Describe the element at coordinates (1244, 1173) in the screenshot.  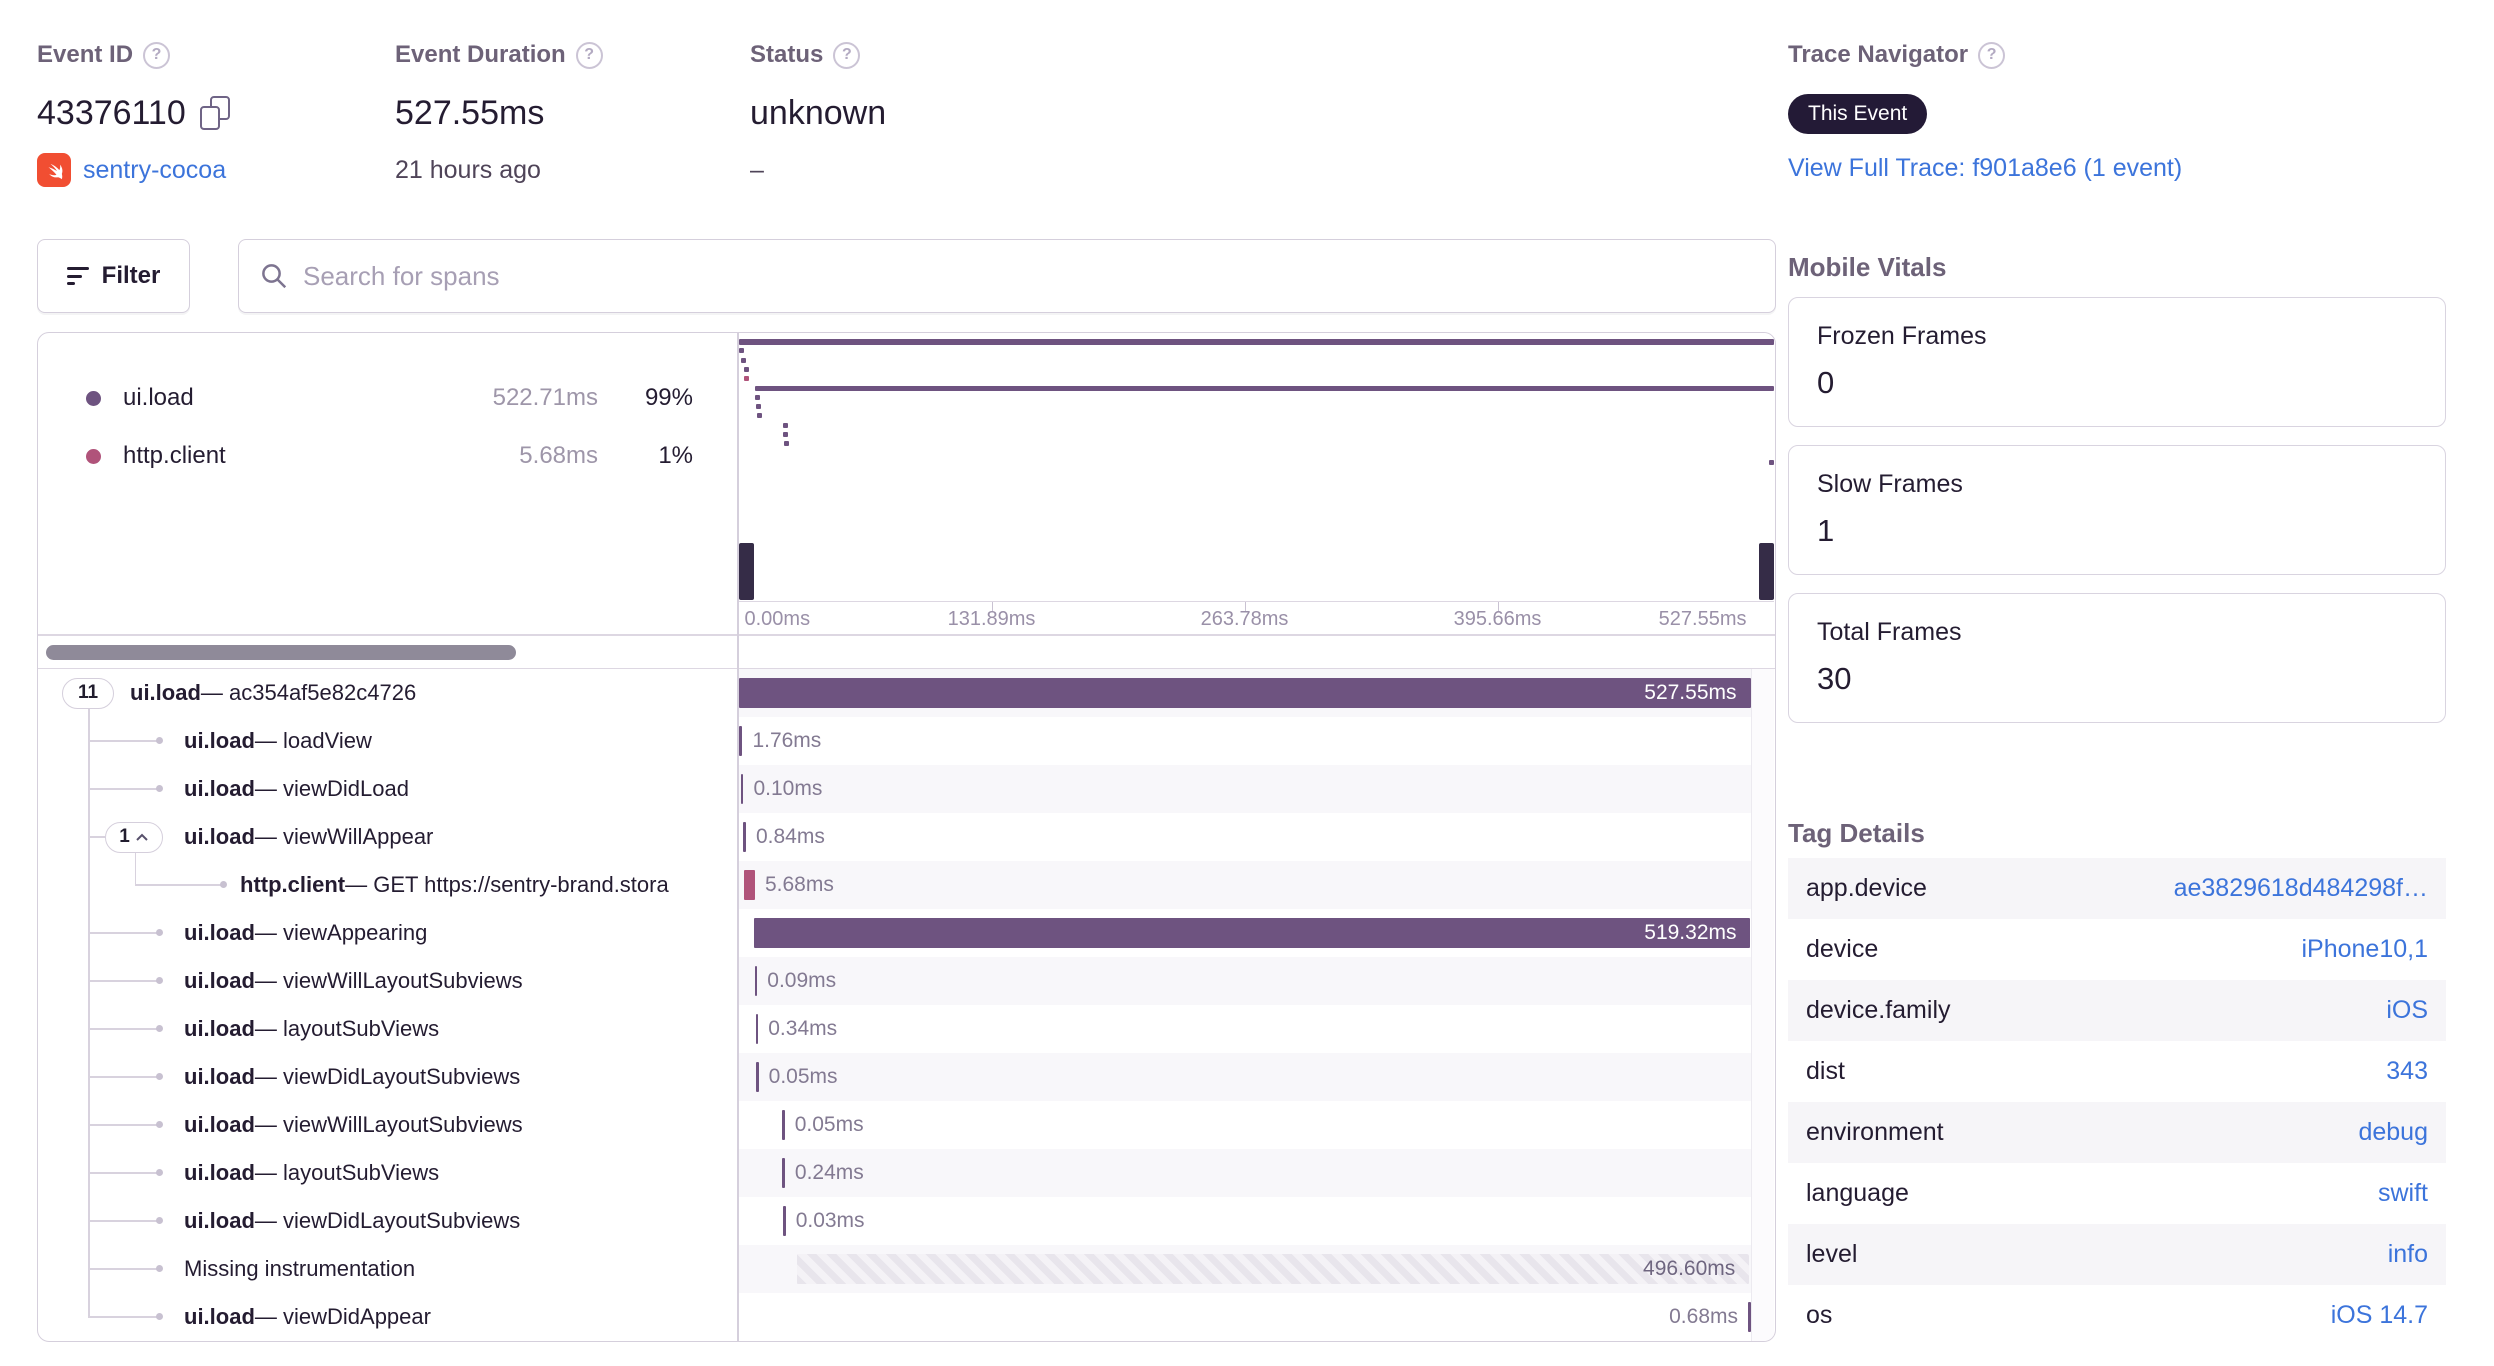
I see `span-waterfall-row: 0.24ms` at that location.